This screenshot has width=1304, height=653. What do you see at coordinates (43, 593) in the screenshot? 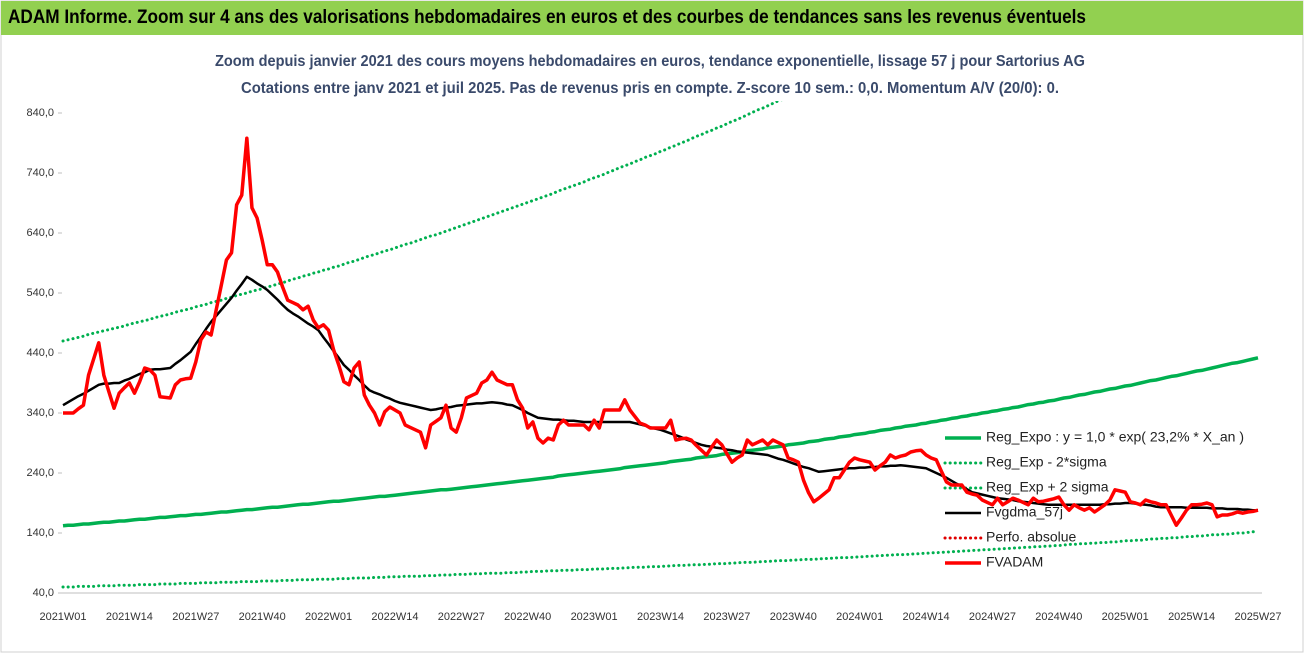
I see `y-tick-label: 40,0` at bounding box center [43, 593].